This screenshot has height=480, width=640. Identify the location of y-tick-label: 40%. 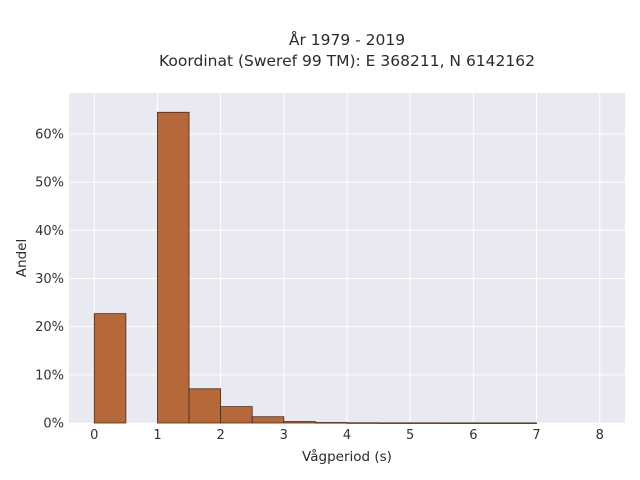
(49, 231).